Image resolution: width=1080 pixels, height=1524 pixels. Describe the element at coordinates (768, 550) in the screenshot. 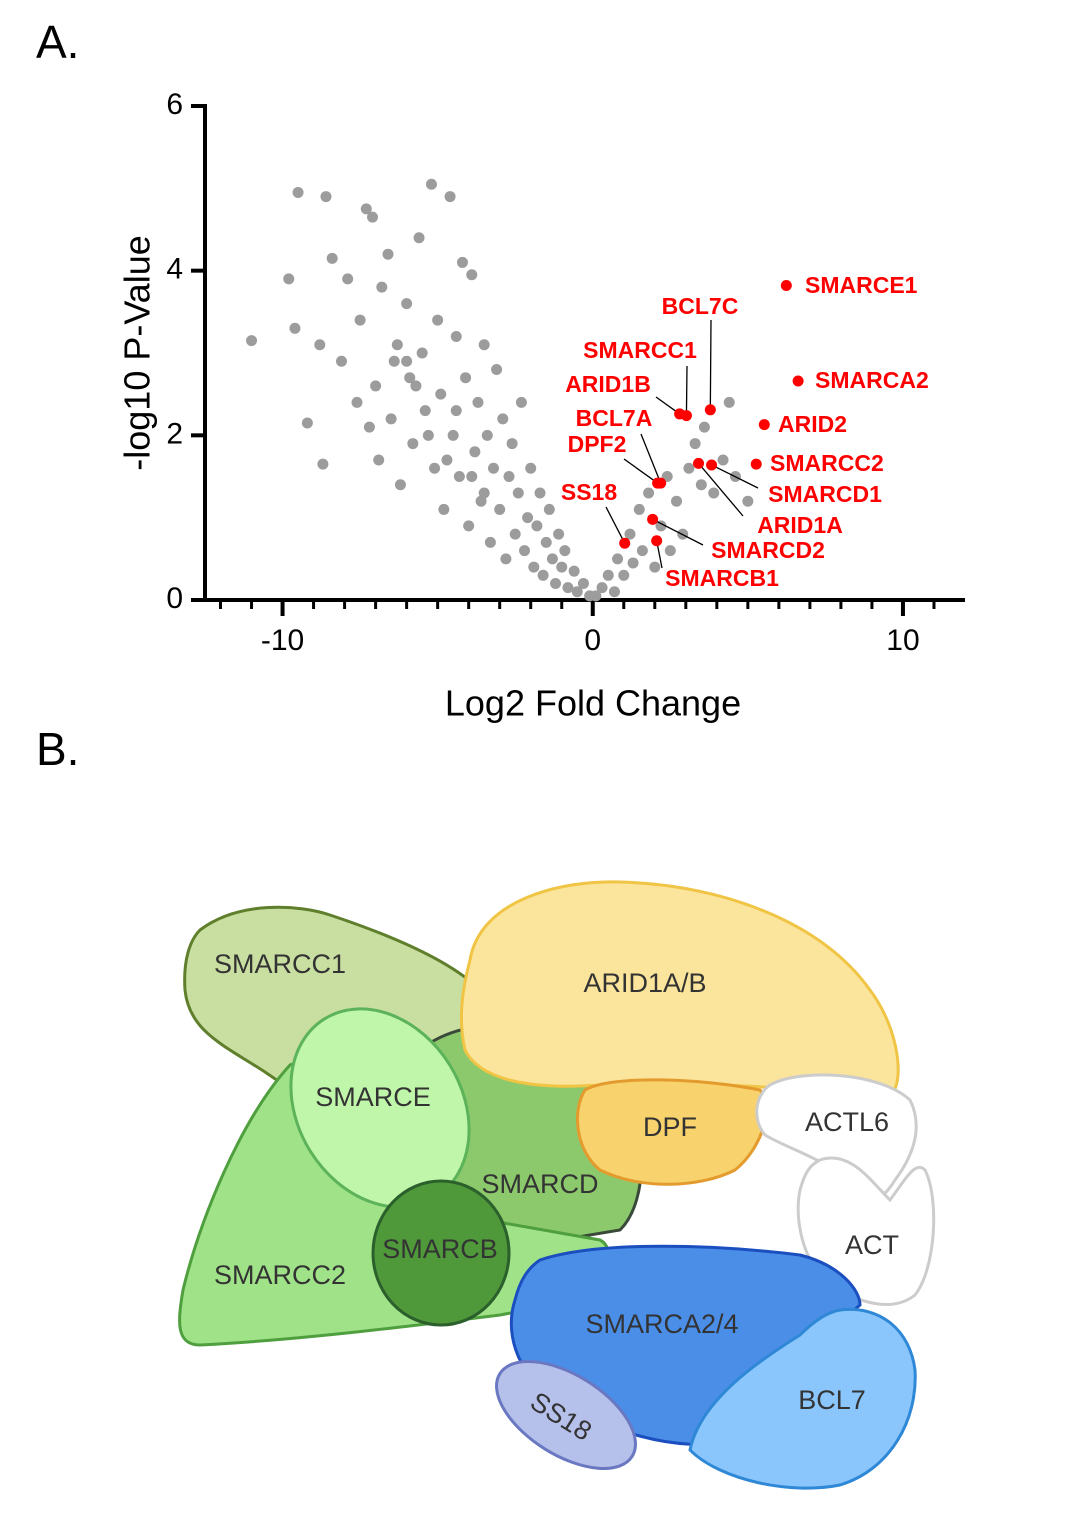

I see `point-label: SMARCD2` at that location.